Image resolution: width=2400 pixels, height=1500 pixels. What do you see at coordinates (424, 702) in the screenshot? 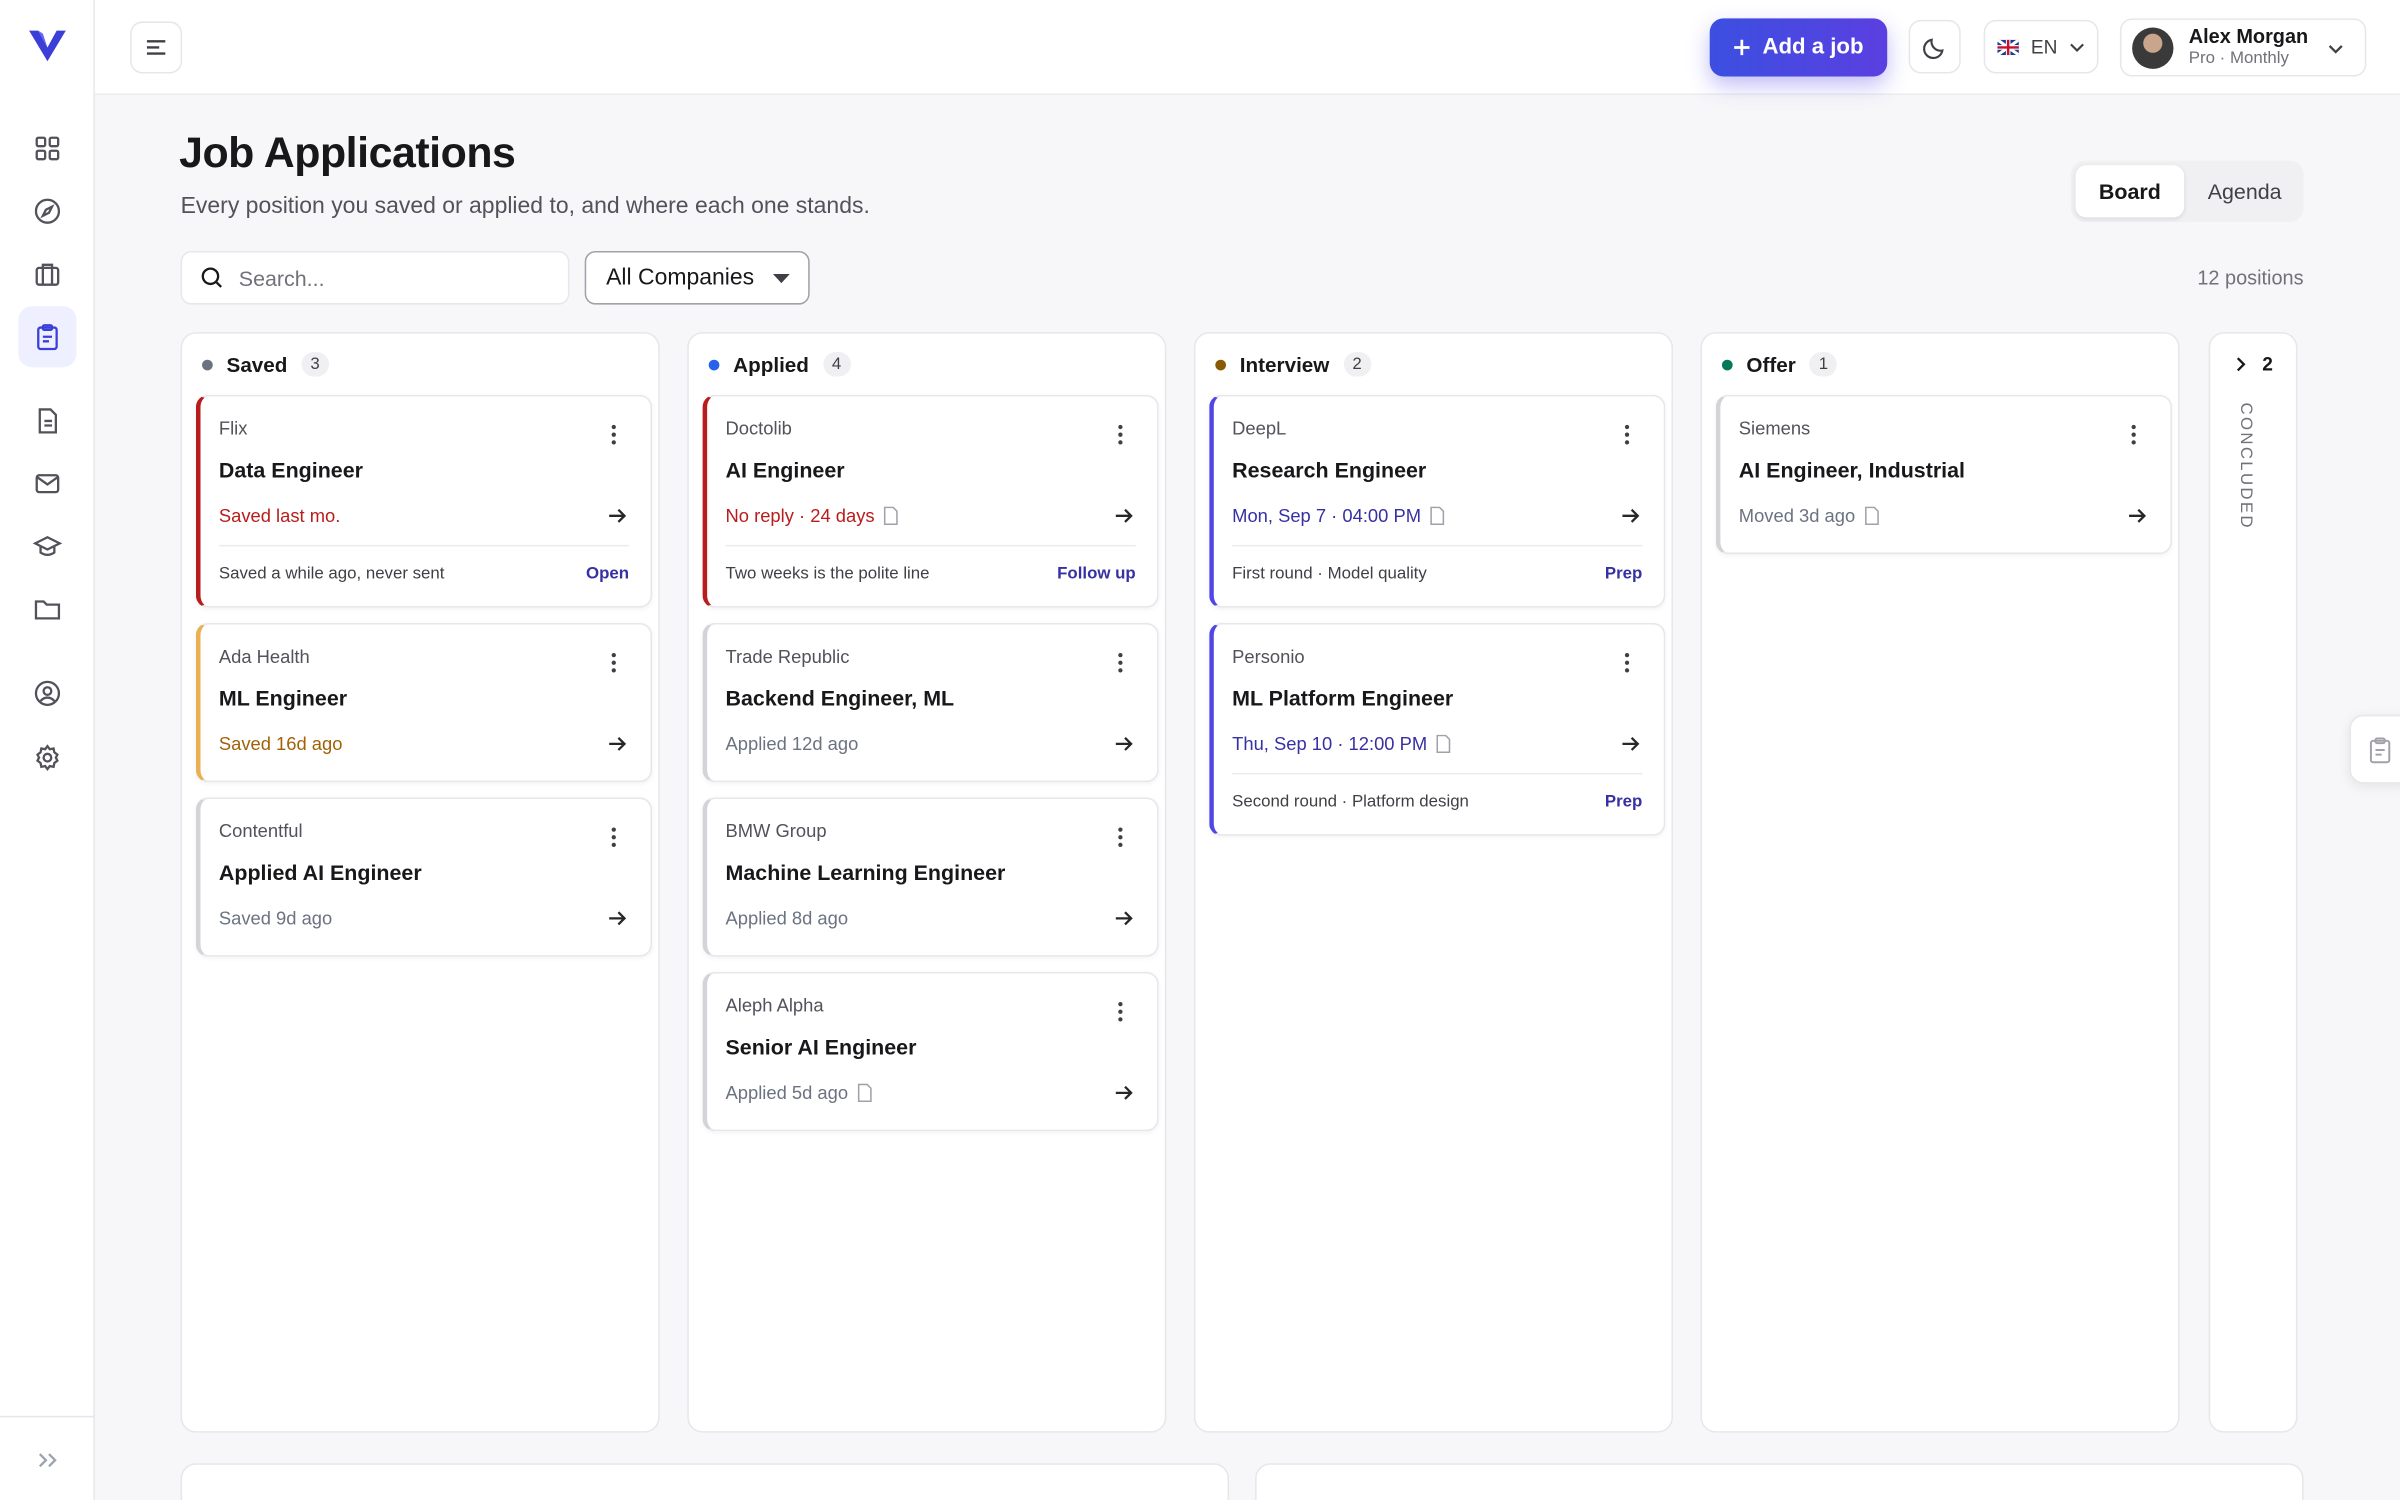
I see `job-card: Ada Health ML Engineer Saved 16d ago` at bounding box center [424, 702].